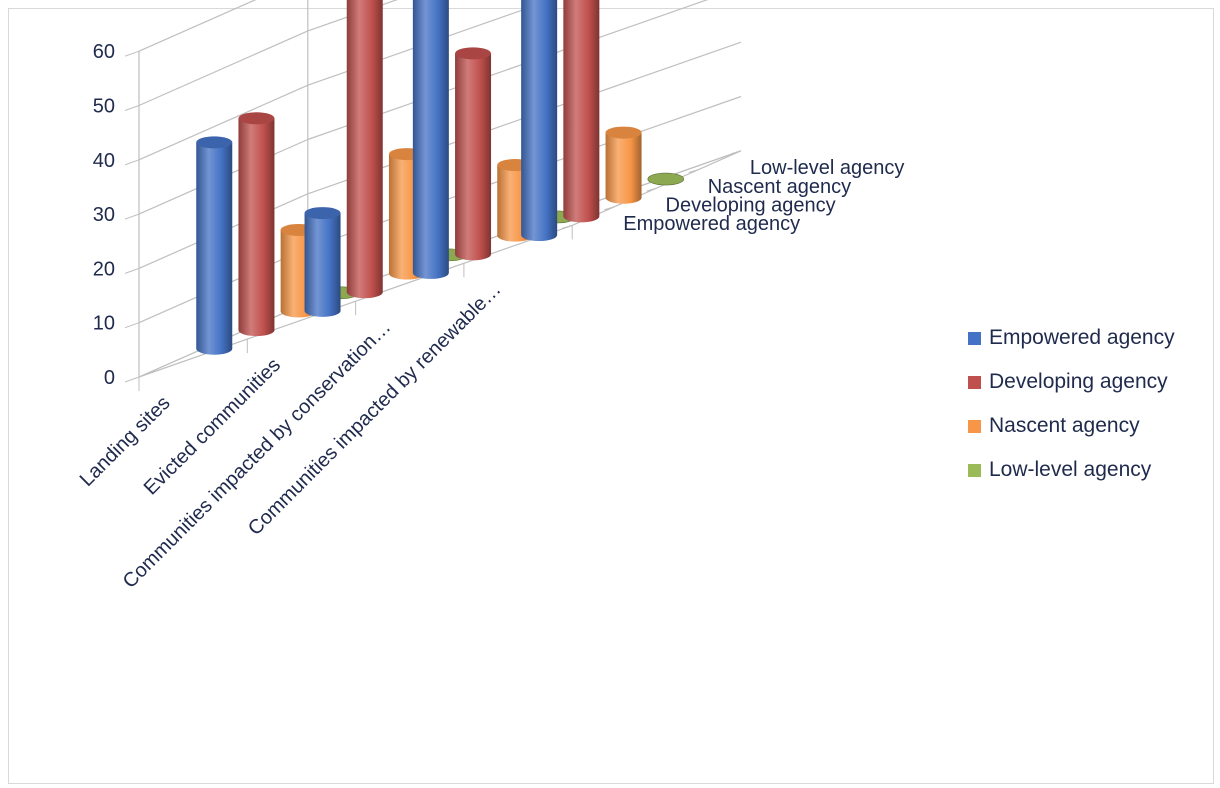  Describe the element at coordinates (212, 426) in the screenshot. I see `x-tick-label-evicted-communities: Evicted communities` at that location.